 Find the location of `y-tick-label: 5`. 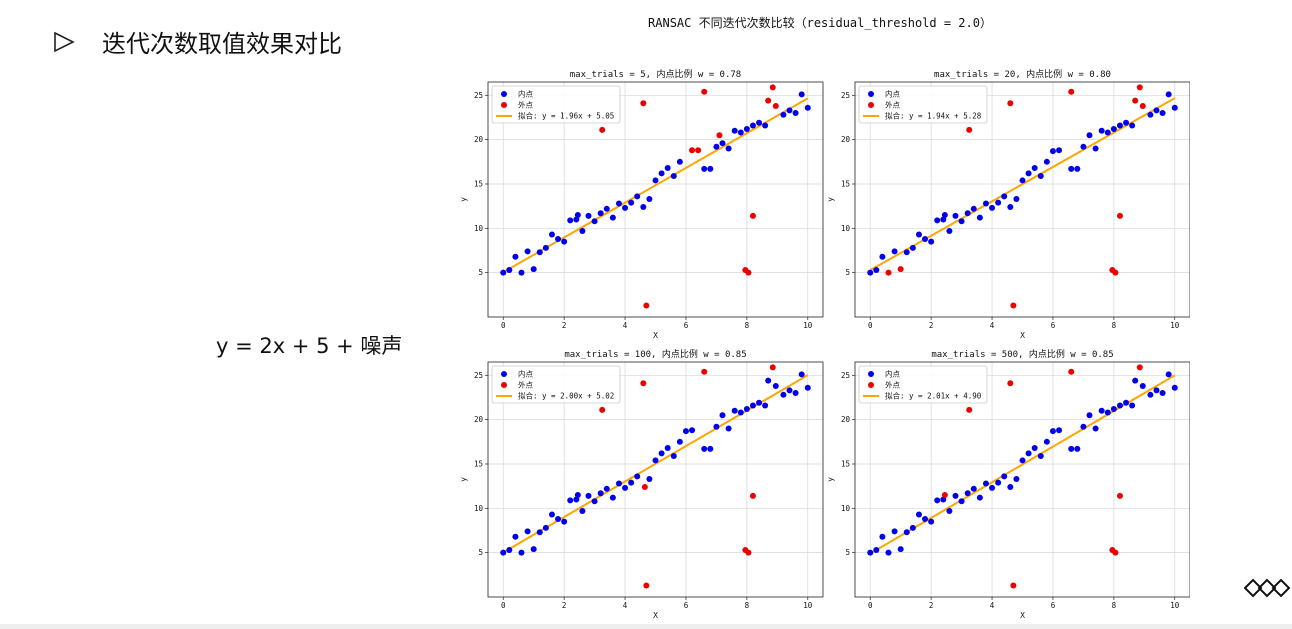

y-tick-label: 5 is located at coordinates (847, 272).